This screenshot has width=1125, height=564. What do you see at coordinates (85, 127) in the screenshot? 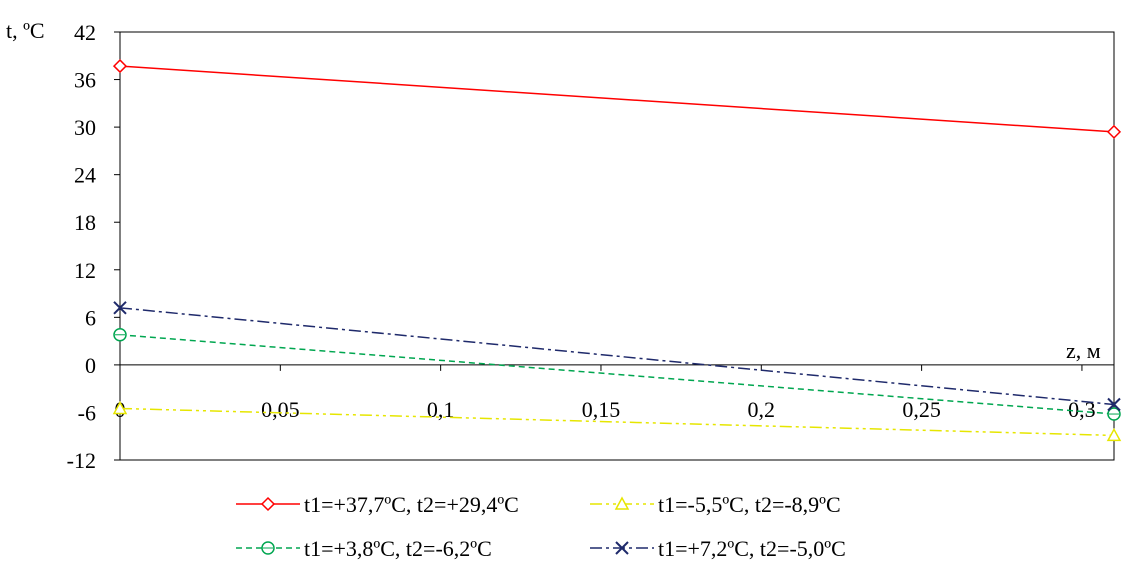
I see `y-tick-label: 30` at bounding box center [85, 127].